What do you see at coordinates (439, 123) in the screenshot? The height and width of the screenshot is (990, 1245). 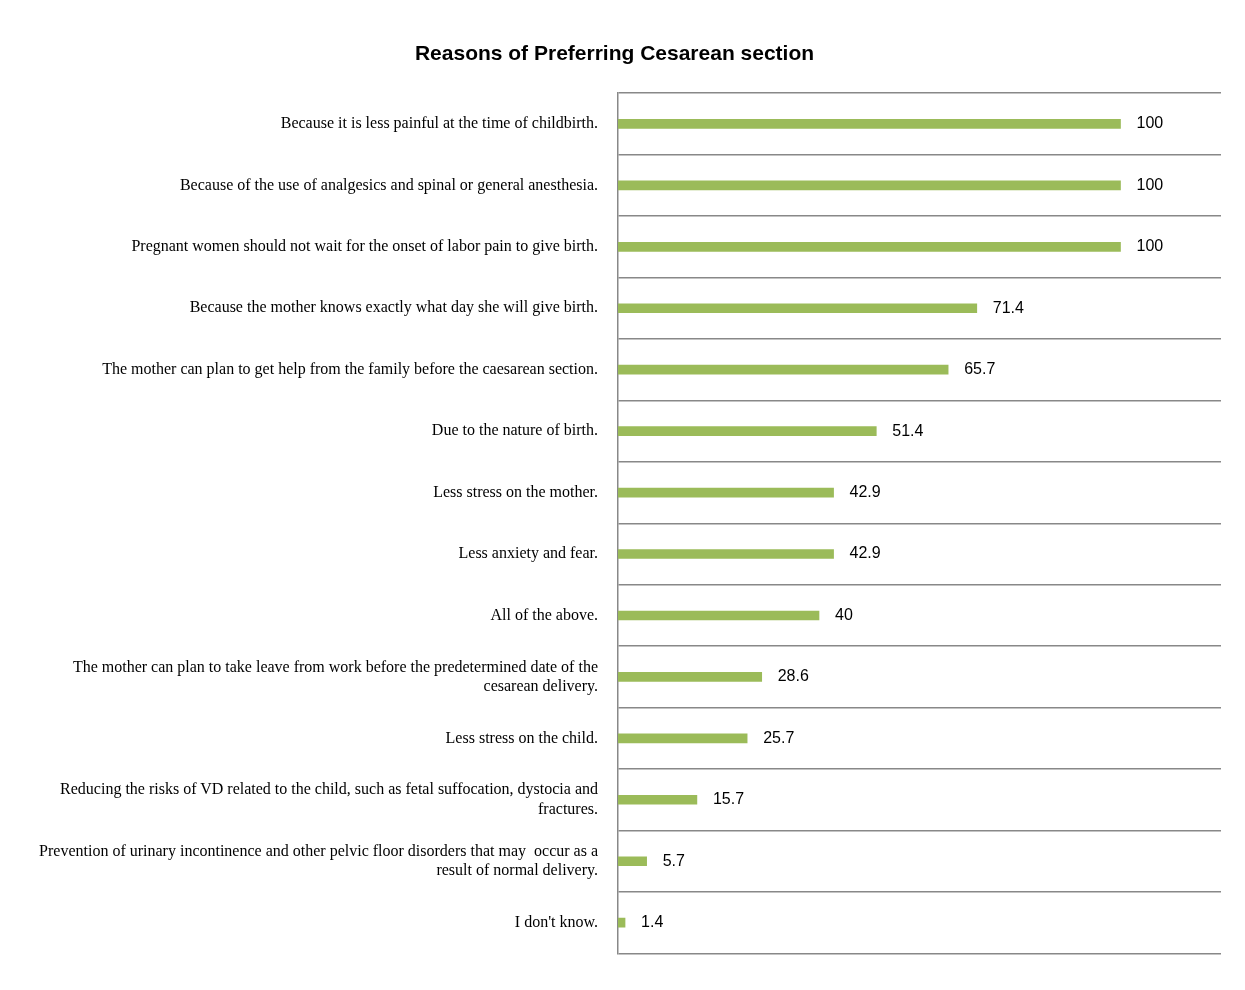 I see `y-tick-label: Because it is less painful at the time of childbirth.` at bounding box center [439, 123].